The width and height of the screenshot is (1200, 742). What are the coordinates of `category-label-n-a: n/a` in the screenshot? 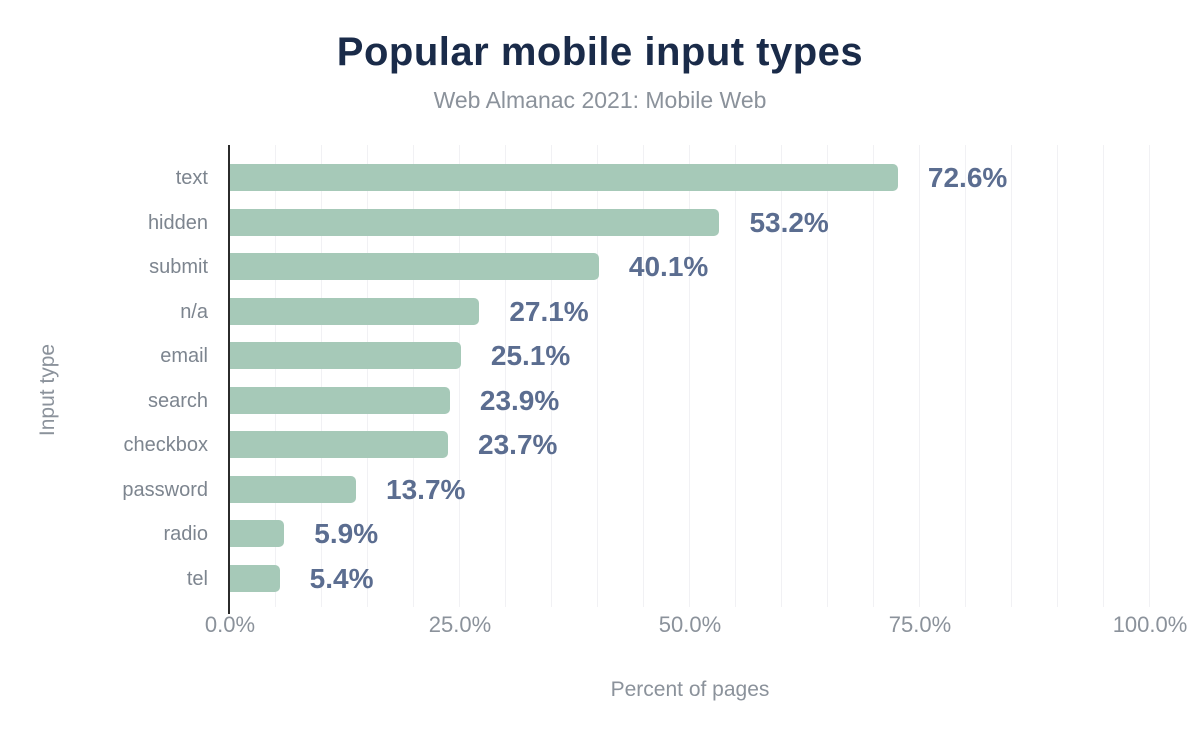 It's located at (194, 311).